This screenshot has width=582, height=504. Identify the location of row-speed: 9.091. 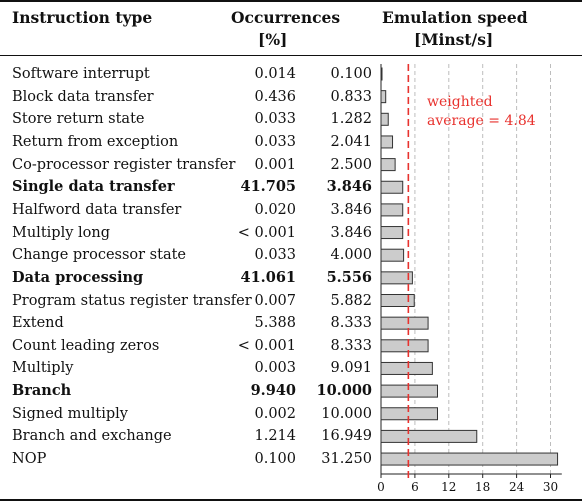
(351, 368).